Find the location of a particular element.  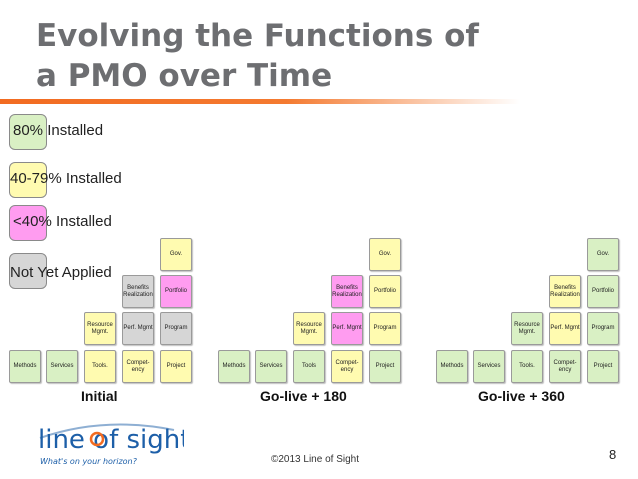

slide-title-line2: a PMO over Time is located at coordinates (184, 76).